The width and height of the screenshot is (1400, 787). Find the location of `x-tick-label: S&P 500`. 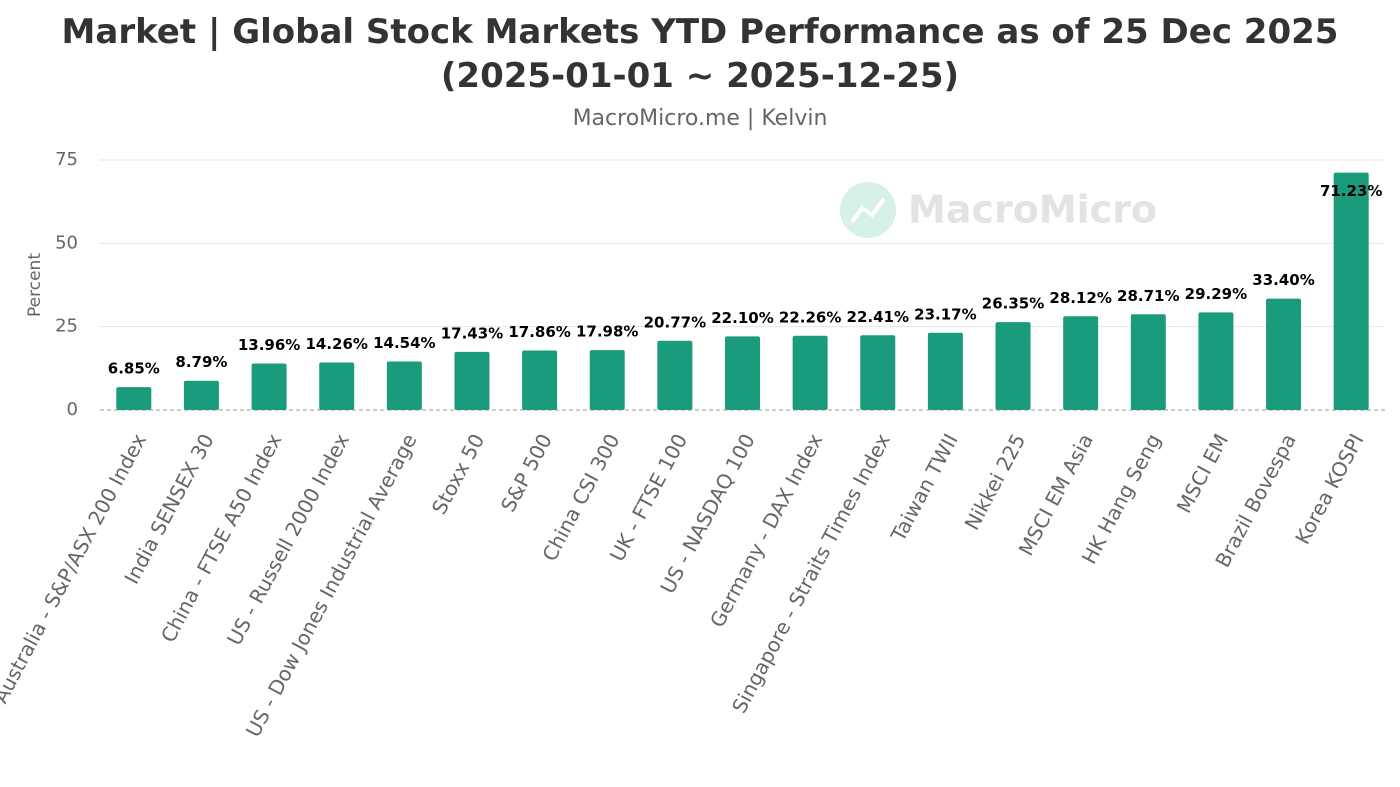

x-tick-label: S&P 500 is located at coordinates (526, 473).